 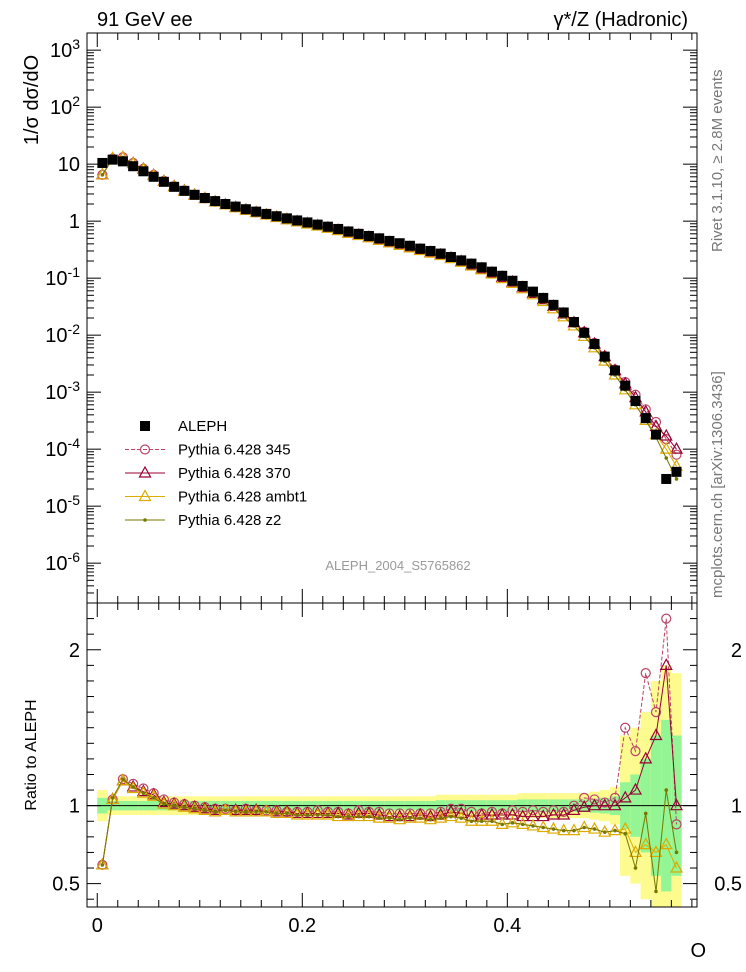 I want to click on main-y-tick-label: 10³, so click(x=65, y=49).